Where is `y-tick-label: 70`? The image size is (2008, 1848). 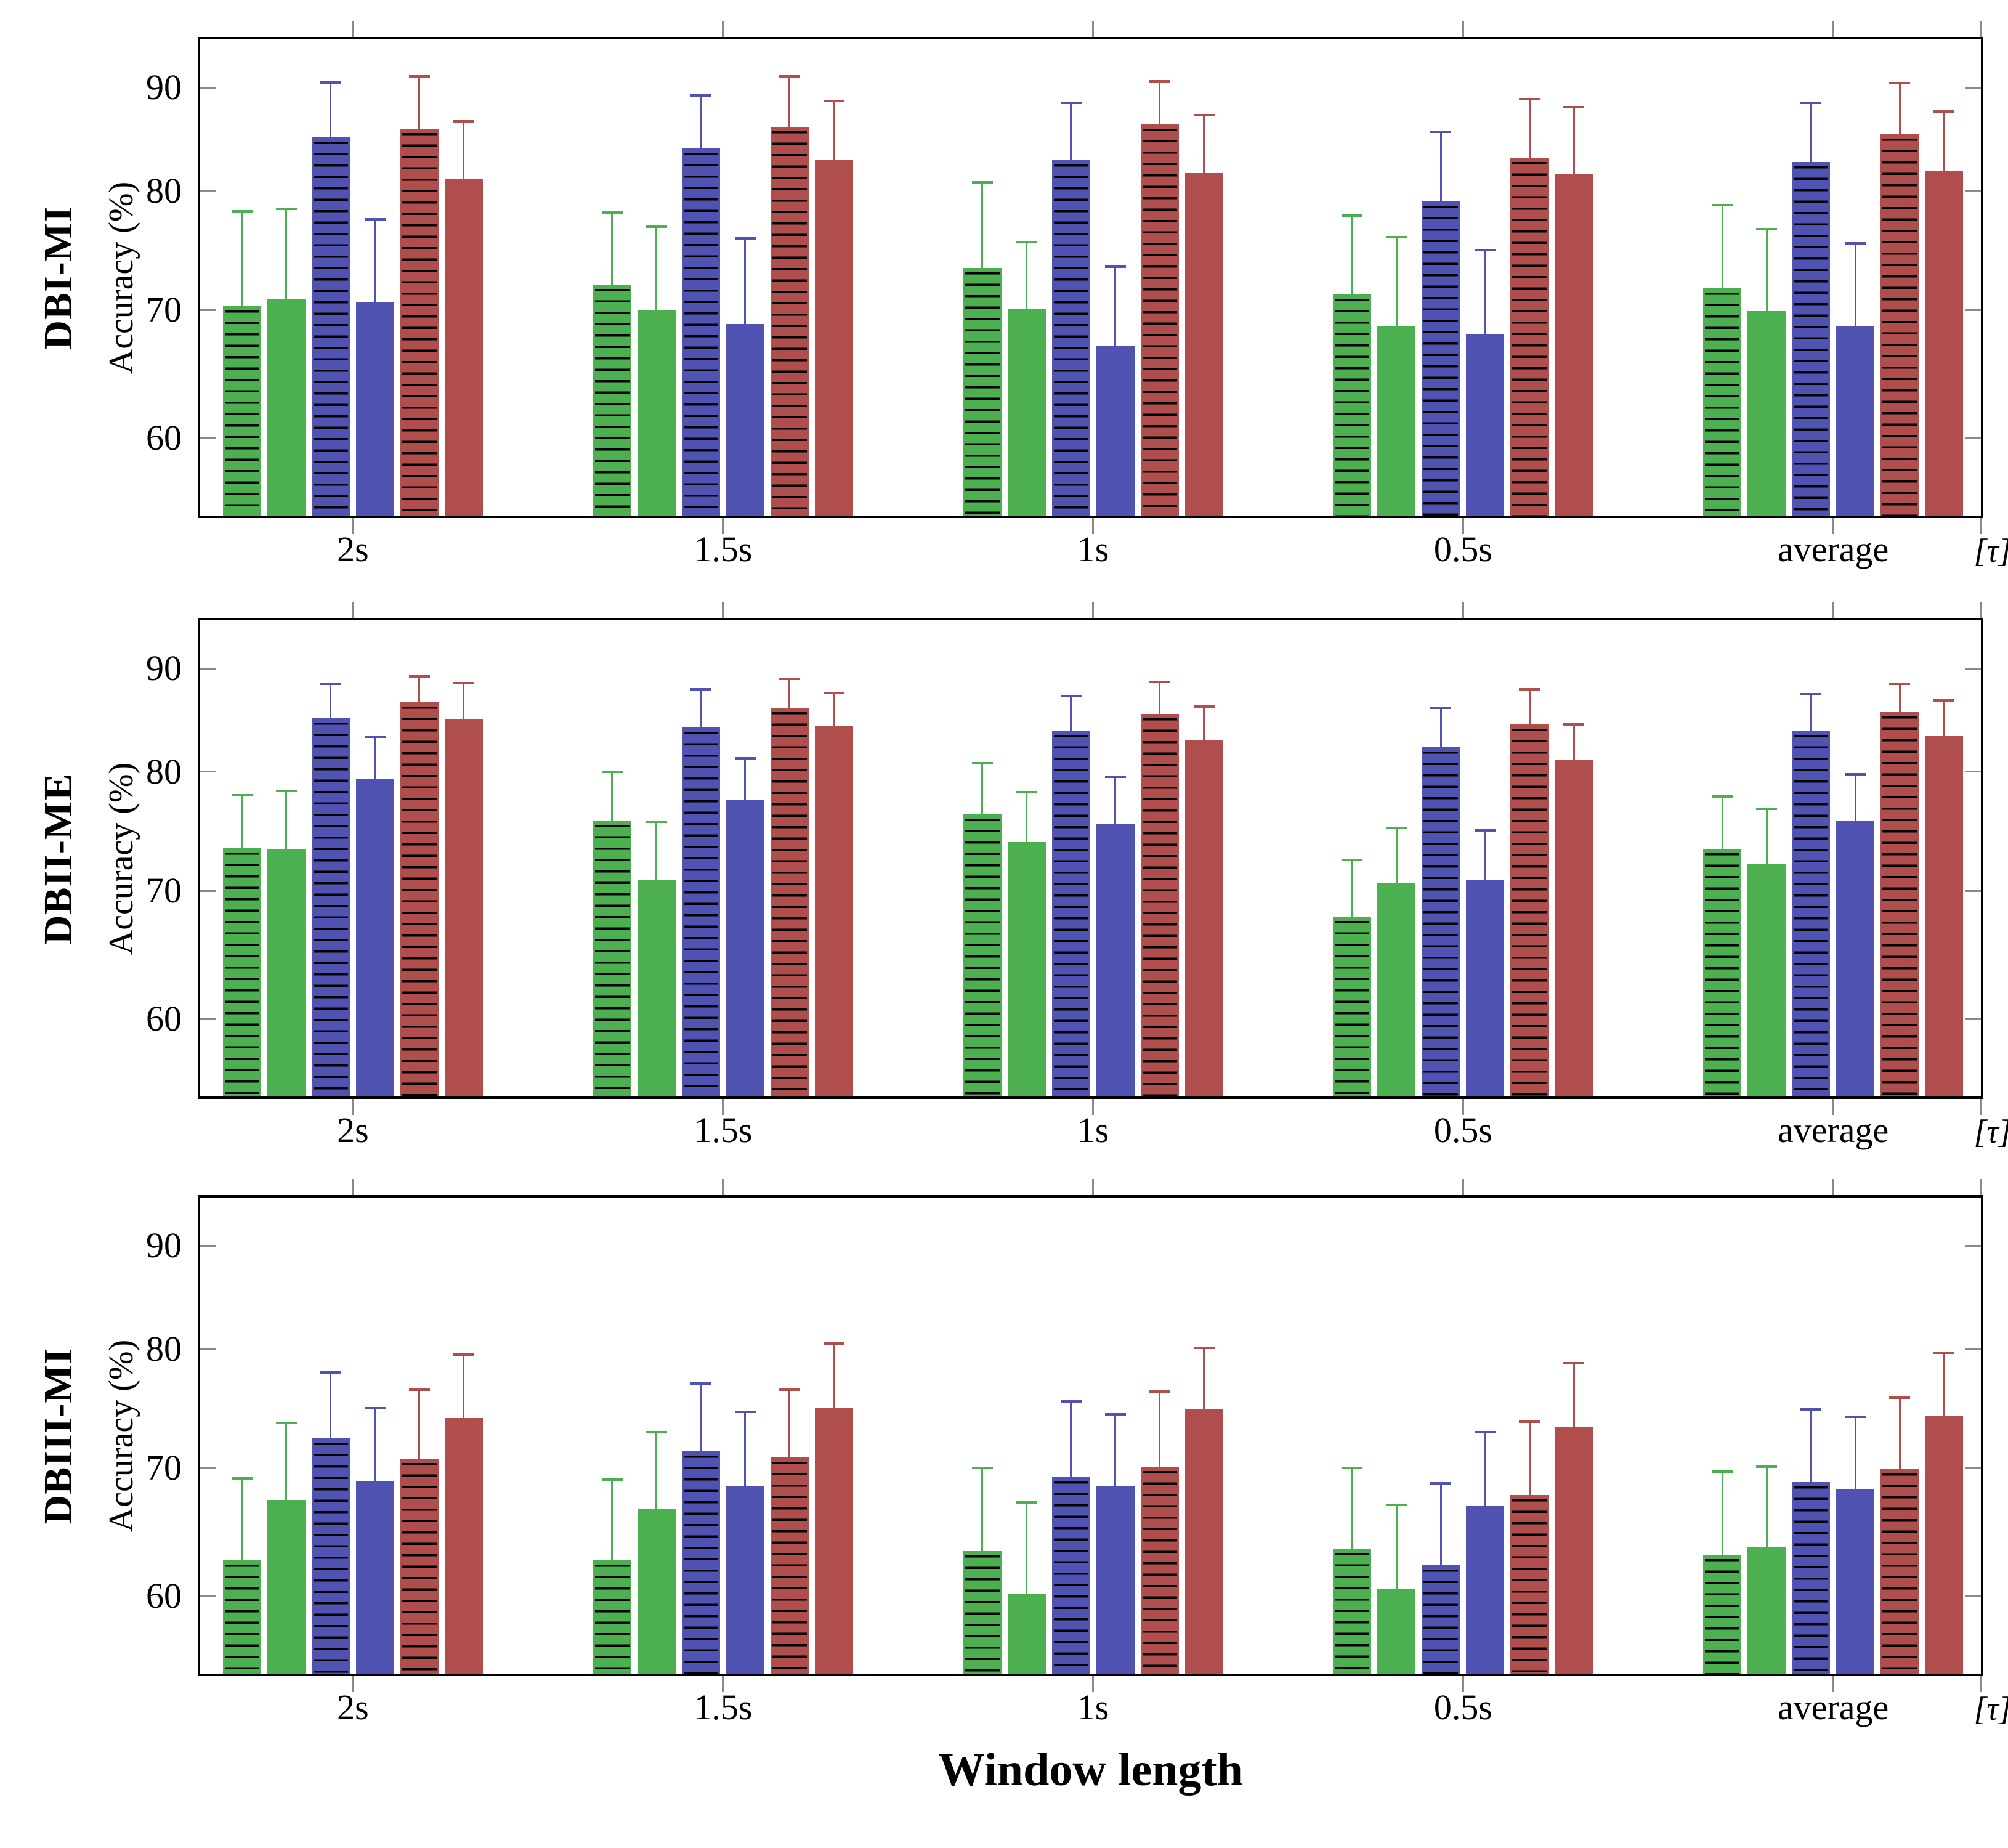 y-tick-label: 70 is located at coordinates (164, 1468).